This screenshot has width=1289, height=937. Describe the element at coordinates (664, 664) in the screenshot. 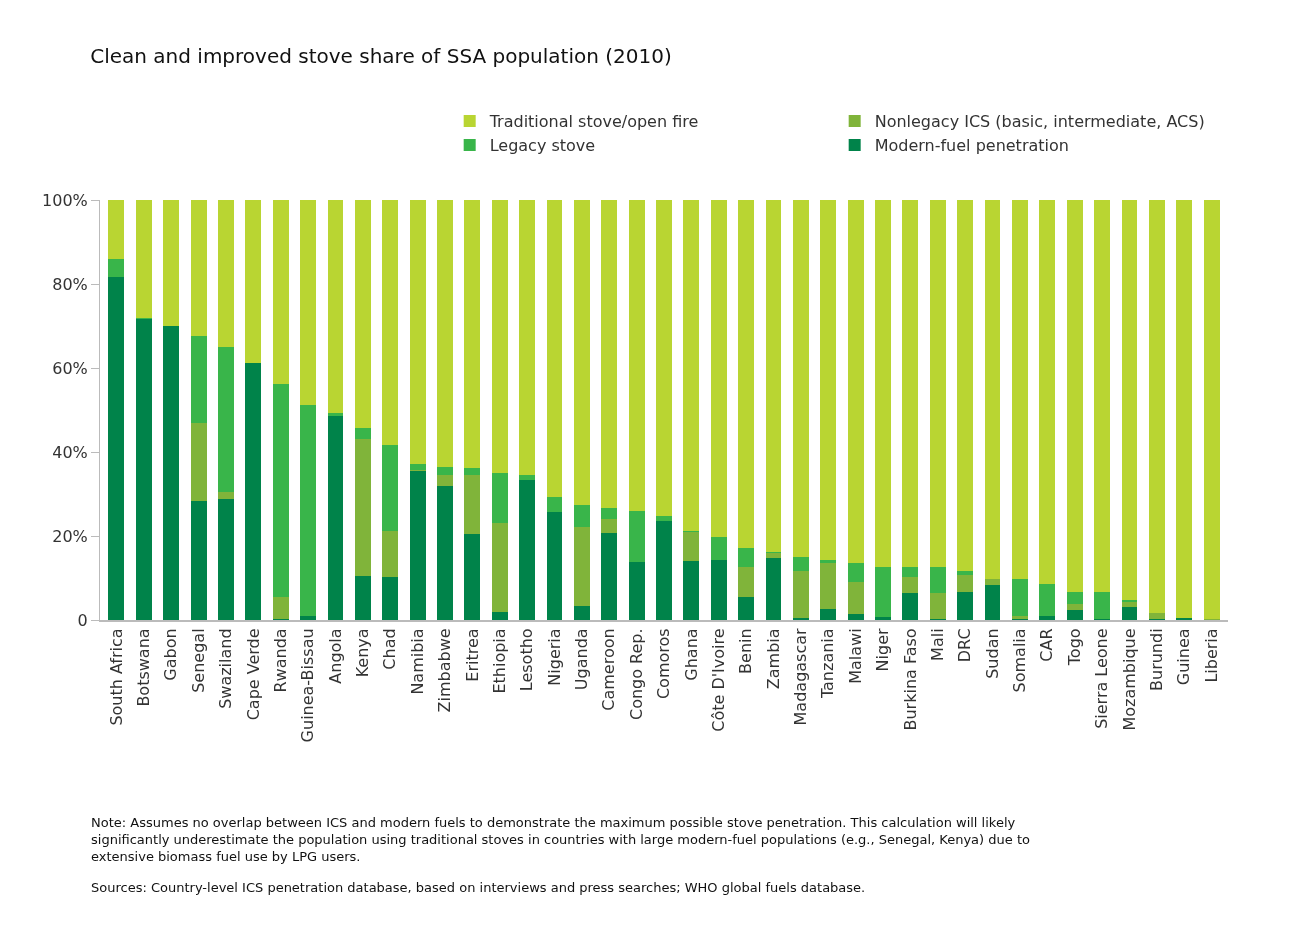

I see `x-tick-label: Comoros` at that location.